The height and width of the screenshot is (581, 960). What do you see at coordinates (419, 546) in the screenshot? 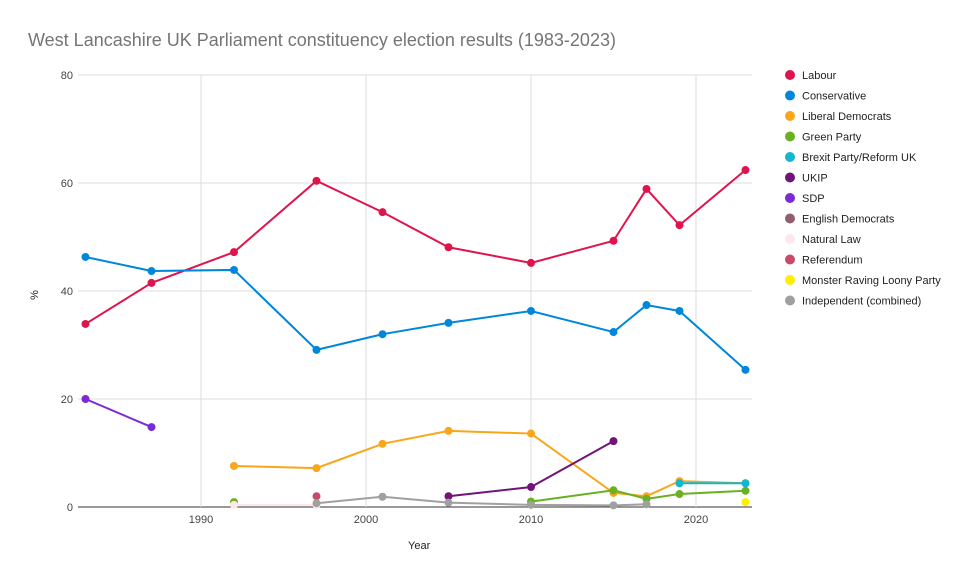
I see `x-axis-label: Year` at bounding box center [419, 546].